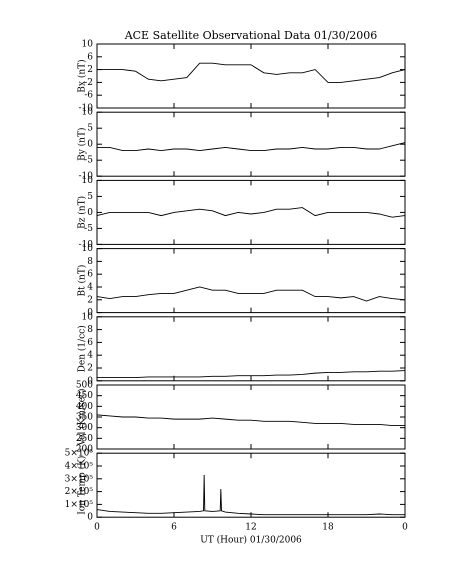  What do you see at coordinates (88, 96) in the screenshot?
I see `y-tick-label: -6` at bounding box center [88, 96].